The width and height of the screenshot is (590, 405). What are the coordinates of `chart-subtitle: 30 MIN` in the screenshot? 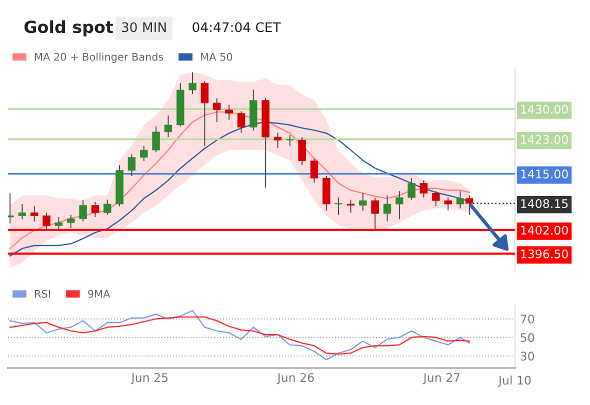 It's located at (144, 27).